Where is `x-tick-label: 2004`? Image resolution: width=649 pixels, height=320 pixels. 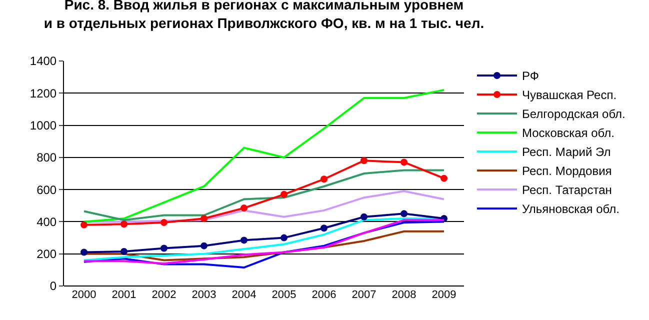 x-tick-label: 2004 is located at coordinates (244, 295).